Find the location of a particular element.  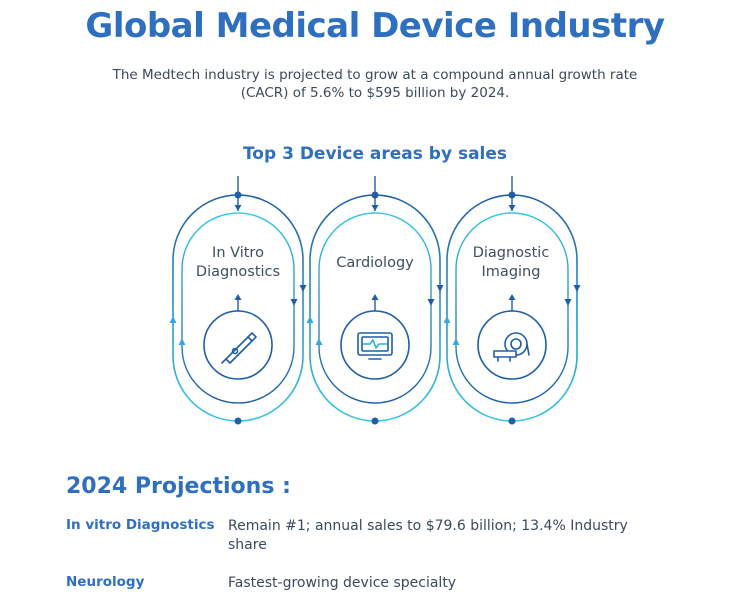

area-label-cardiology: Cardiology is located at coordinates (375, 263).